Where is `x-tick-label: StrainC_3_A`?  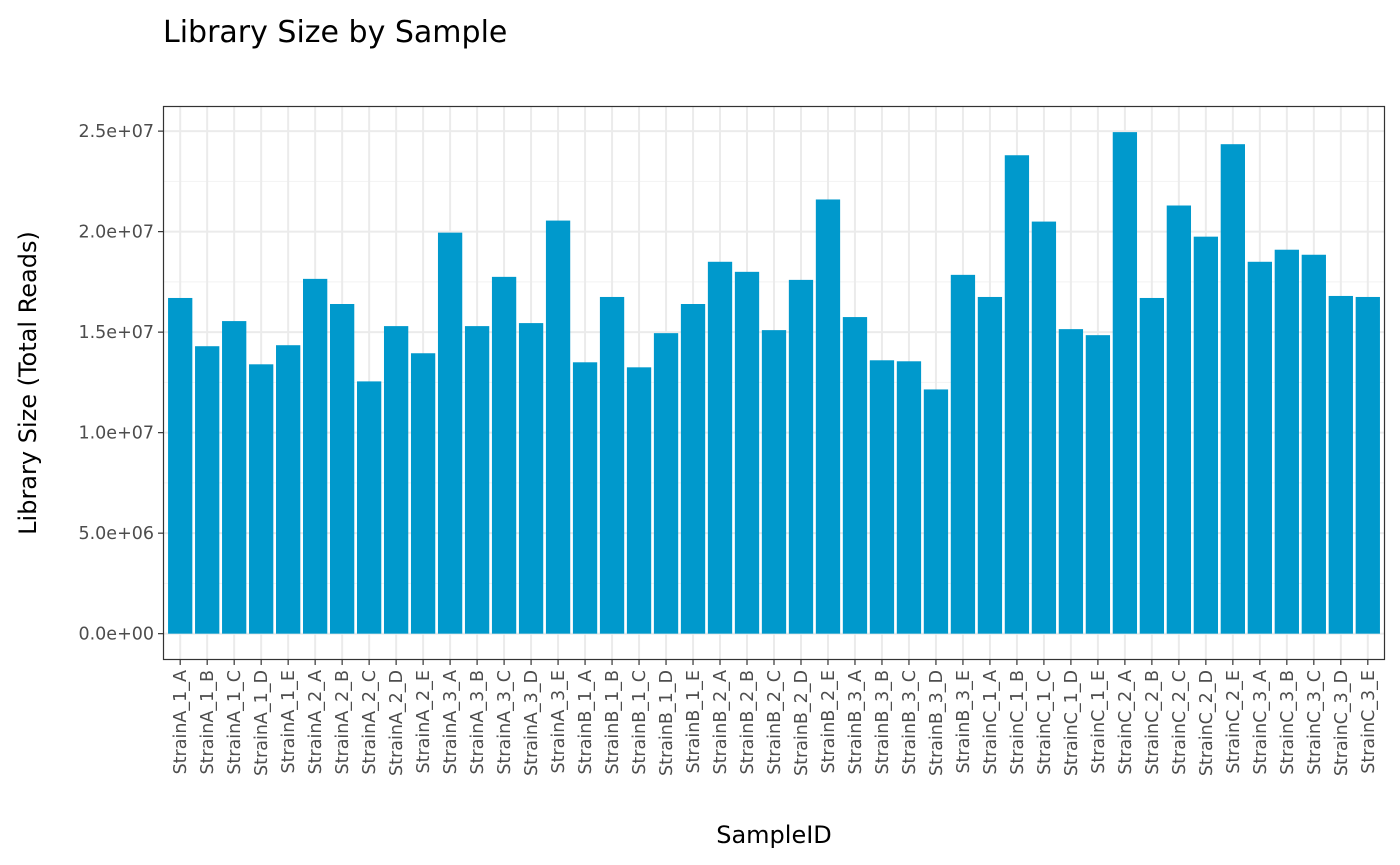
x-tick-label: StrainC_3_A is located at coordinates (1261, 722).